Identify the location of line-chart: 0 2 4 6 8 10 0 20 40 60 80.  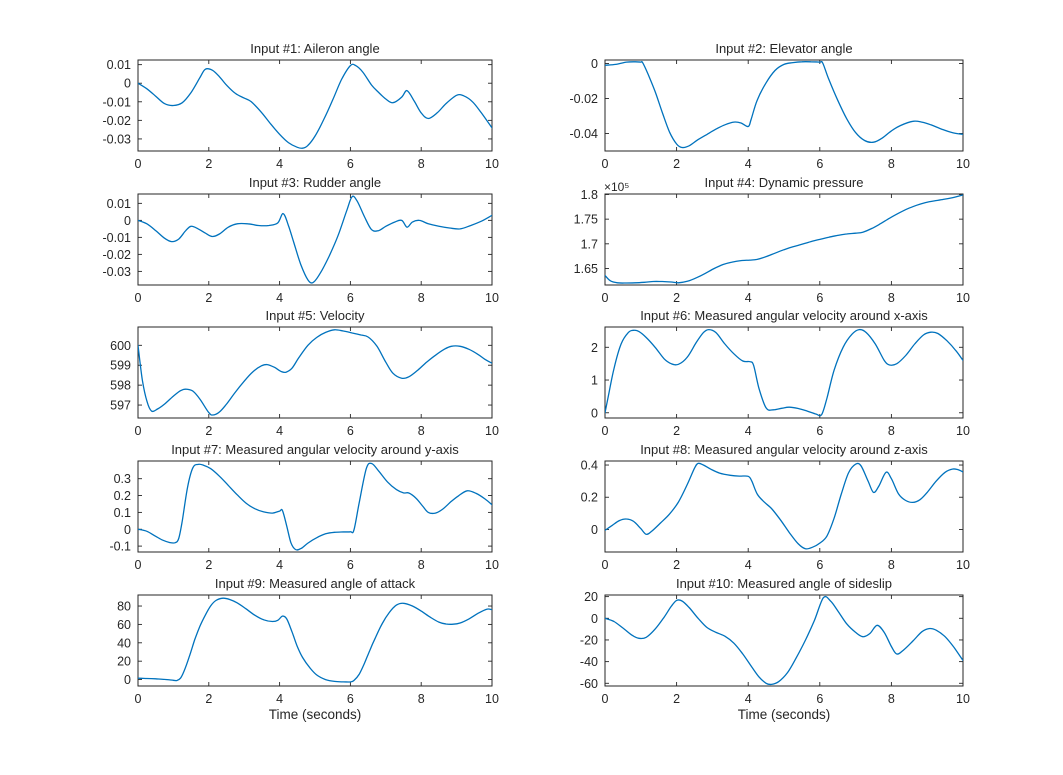
(308, 650).